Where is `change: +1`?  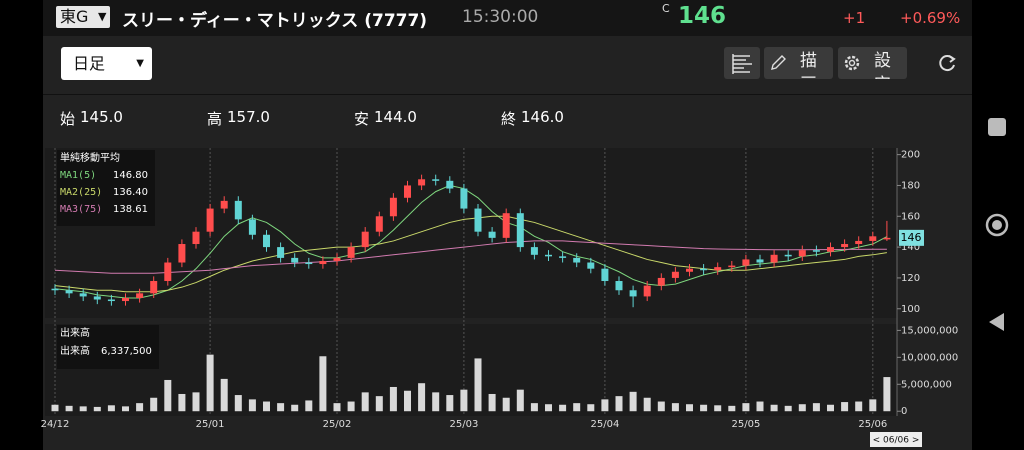
change: +1 is located at coordinates (854, 18).